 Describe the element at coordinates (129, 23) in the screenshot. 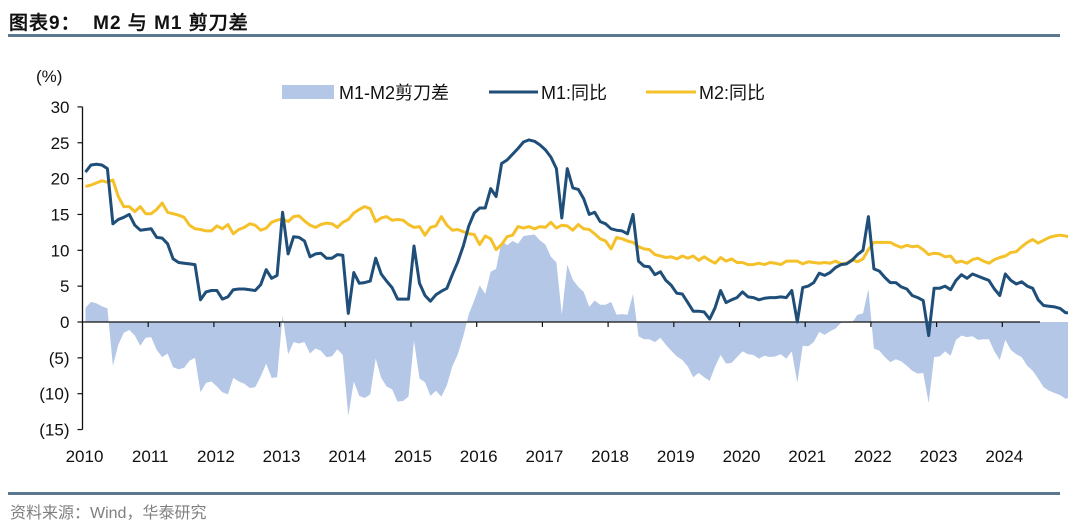

I see `chart-title: 图表9： M2 与 M1 剪刀差` at that location.